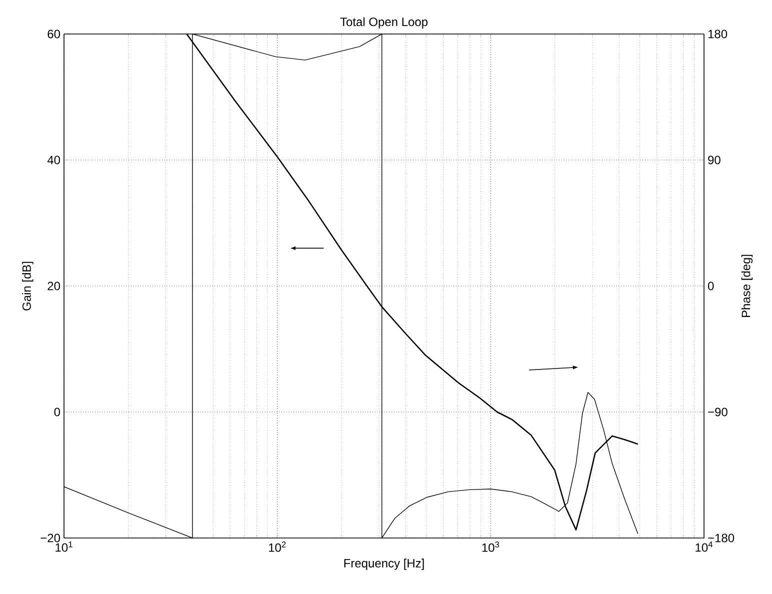 Image resolution: width=772 pixels, height=594 pixels. Describe the element at coordinates (721, 538) in the screenshot. I see `y2-tick-label: −180` at that location.